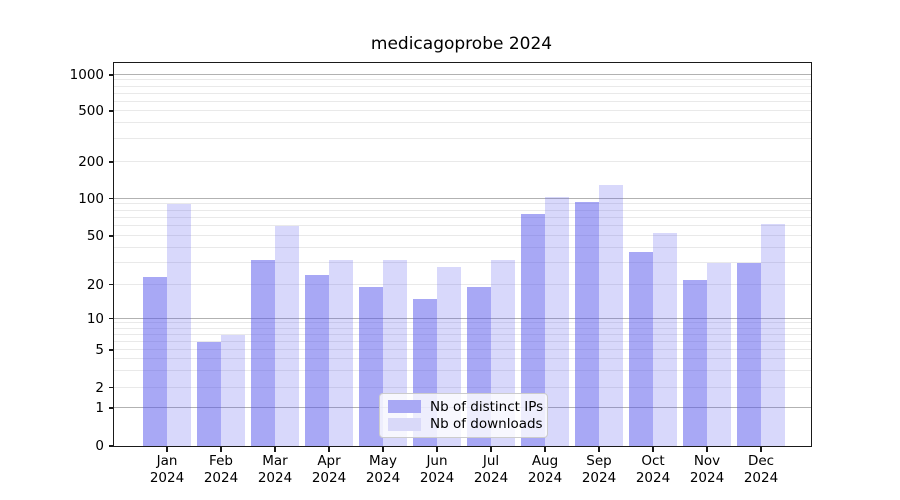  Describe the element at coordinates (404, 407) in the screenshot. I see `legend-swatch-ips-icon` at that location.